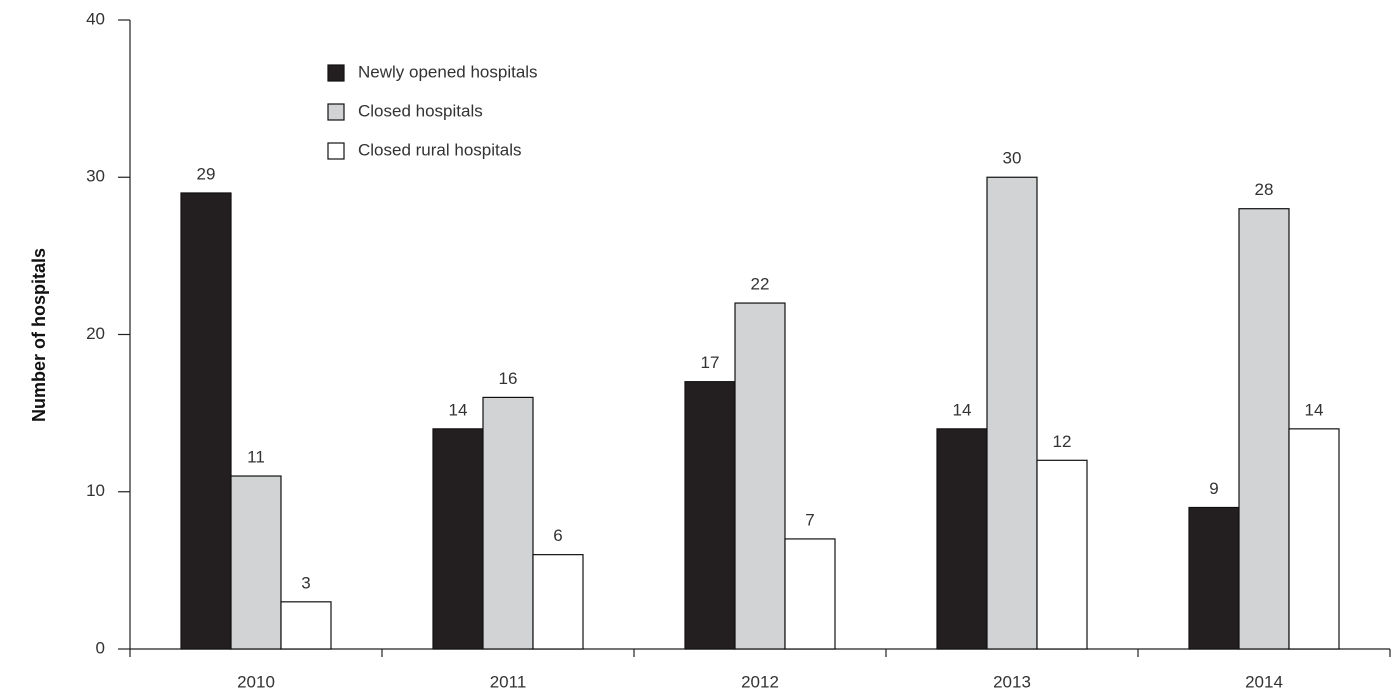  I want to click on y-tick-label: 30, so click(95, 176).